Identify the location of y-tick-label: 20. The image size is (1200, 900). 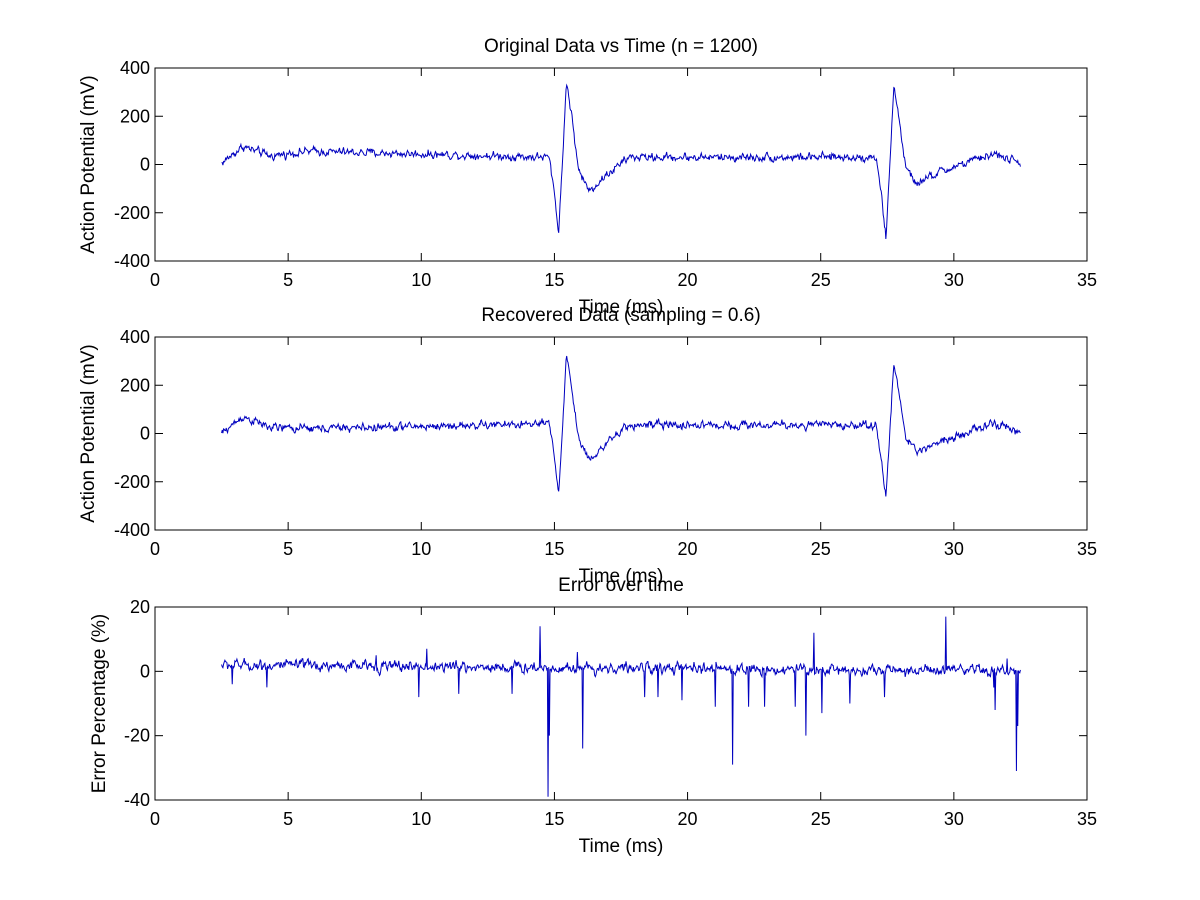
(140, 607).